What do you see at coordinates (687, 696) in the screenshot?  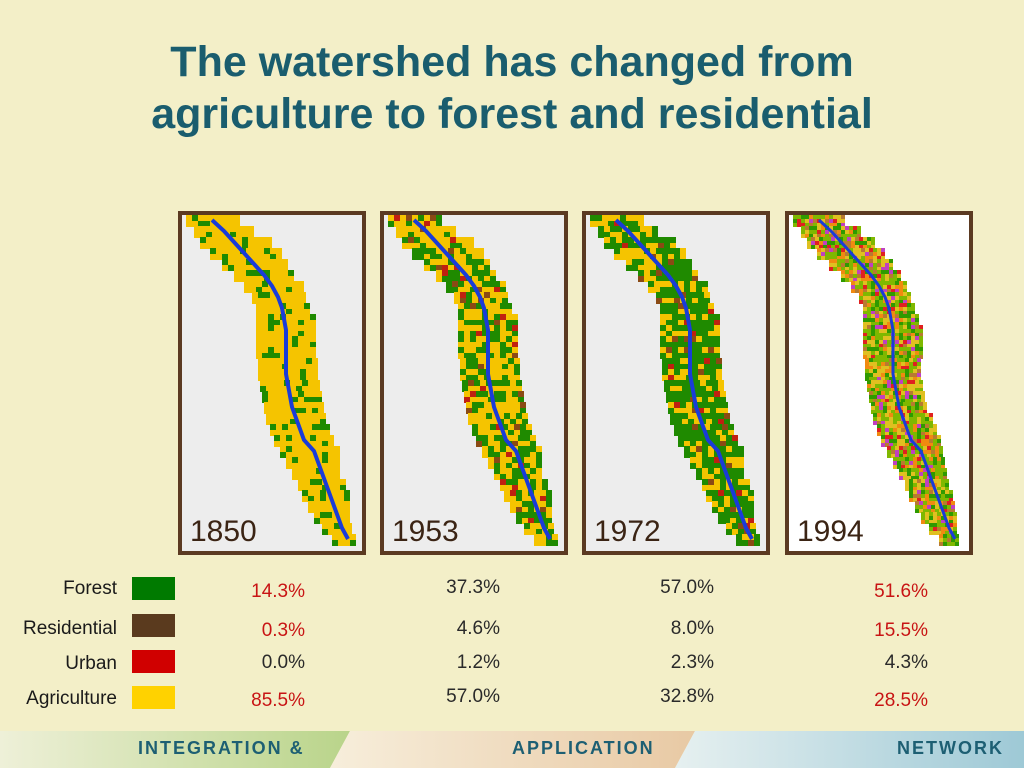 I see `value-agriculture-1972: 32.8%` at bounding box center [687, 696].